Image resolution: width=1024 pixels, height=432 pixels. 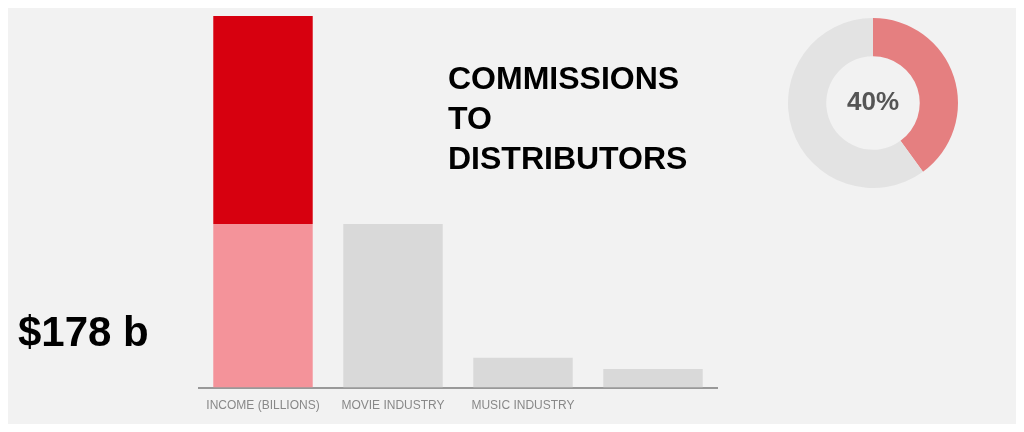 I want to click on data-label: 40%, so click(x=873, y=101).